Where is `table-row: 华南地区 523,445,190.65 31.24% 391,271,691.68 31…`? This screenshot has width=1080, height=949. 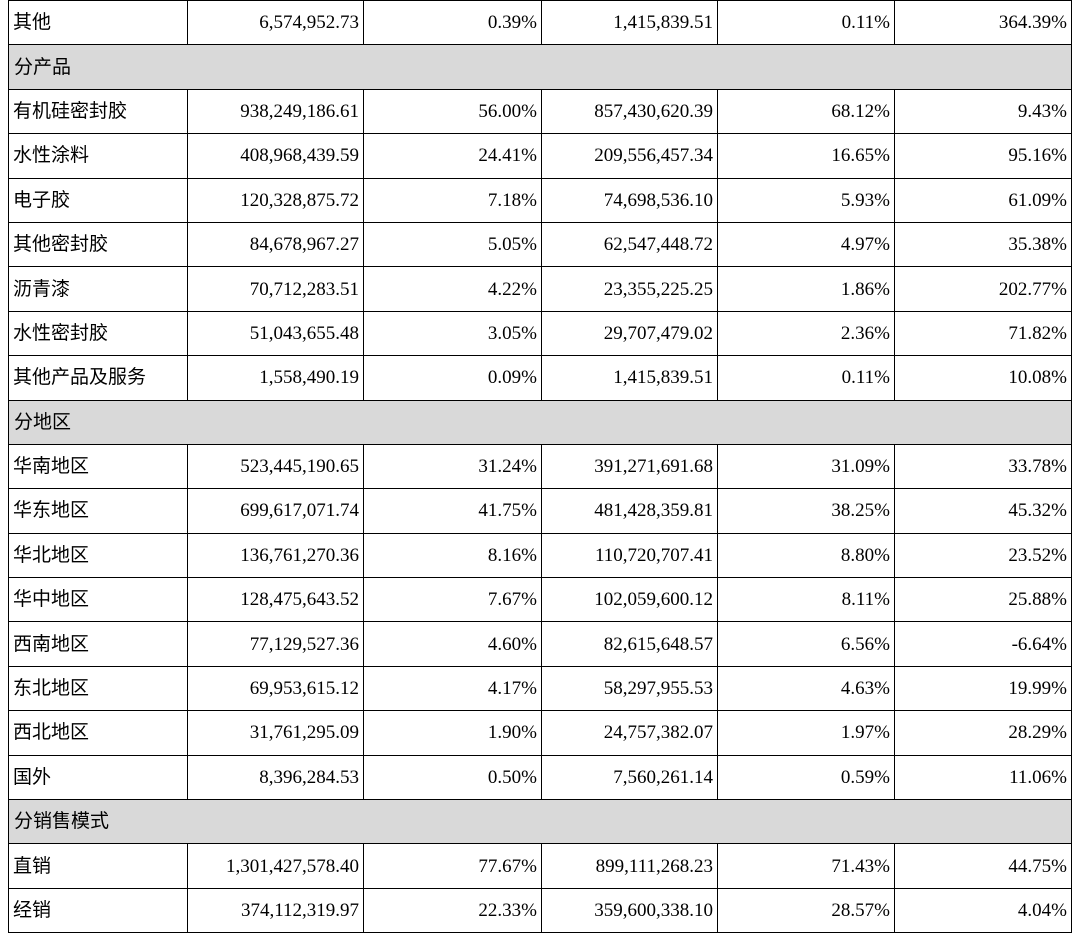 table-row: 华南地区 523,445,190.65 31.24% 391,271,691.68 31… is located at coordinates (540, 466).